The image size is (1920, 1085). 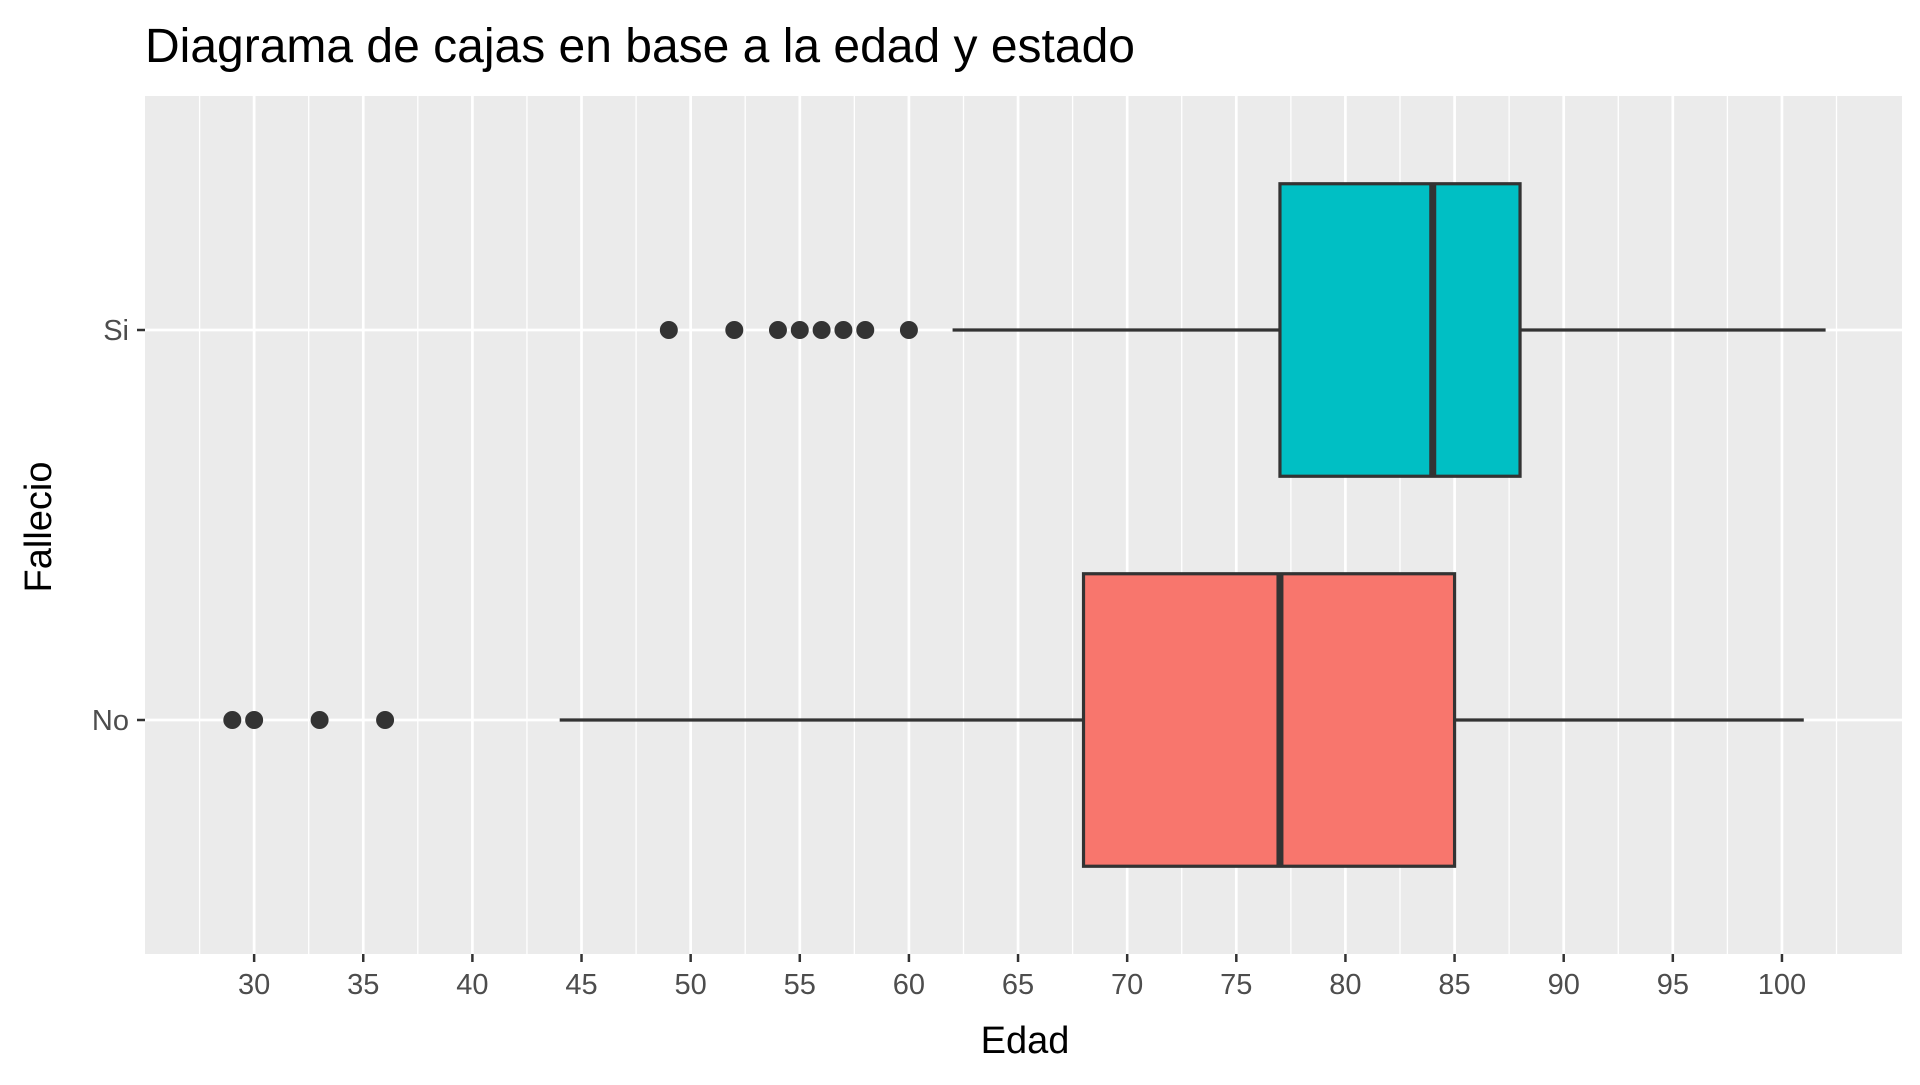 What do you see at coordinates (581, 985) in the screenshot?
I see `x-tick-label: 45` at bounding box center [581, 985].